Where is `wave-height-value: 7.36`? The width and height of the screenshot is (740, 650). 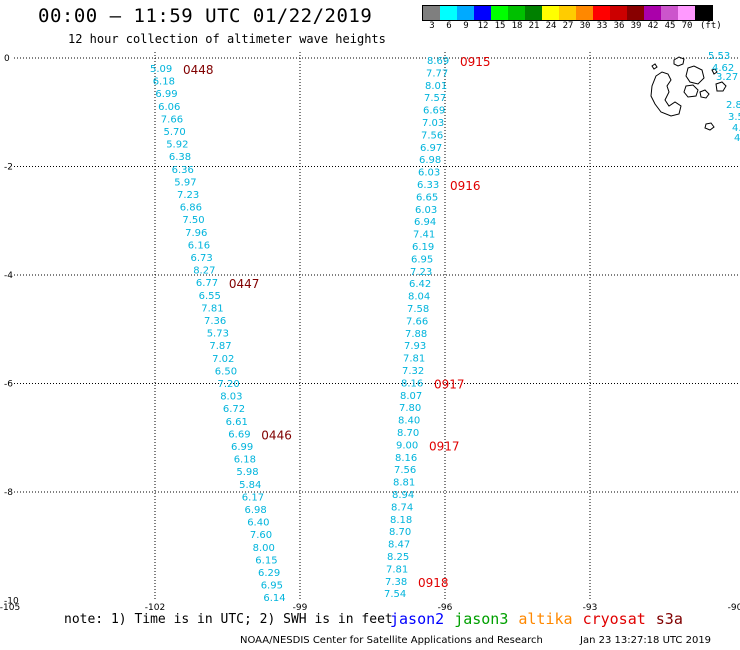 wave-height-value: 7.36 is located at coordinates (215, 321).